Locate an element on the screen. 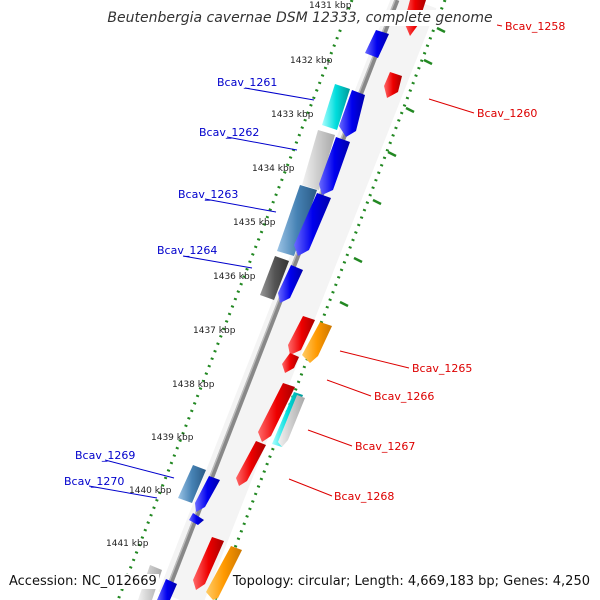 This screenshot has width=600, height=600. tick-label: 1436 kbp is located at coordinates (234, 277).